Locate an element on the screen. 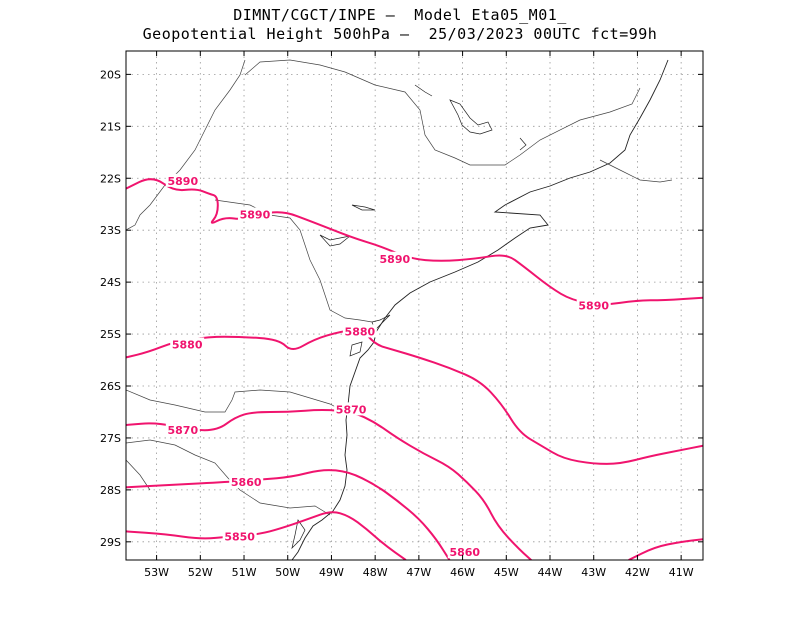 This screenshot has height=618, width=800. border-rs-west is located at coordinates (138, 475).